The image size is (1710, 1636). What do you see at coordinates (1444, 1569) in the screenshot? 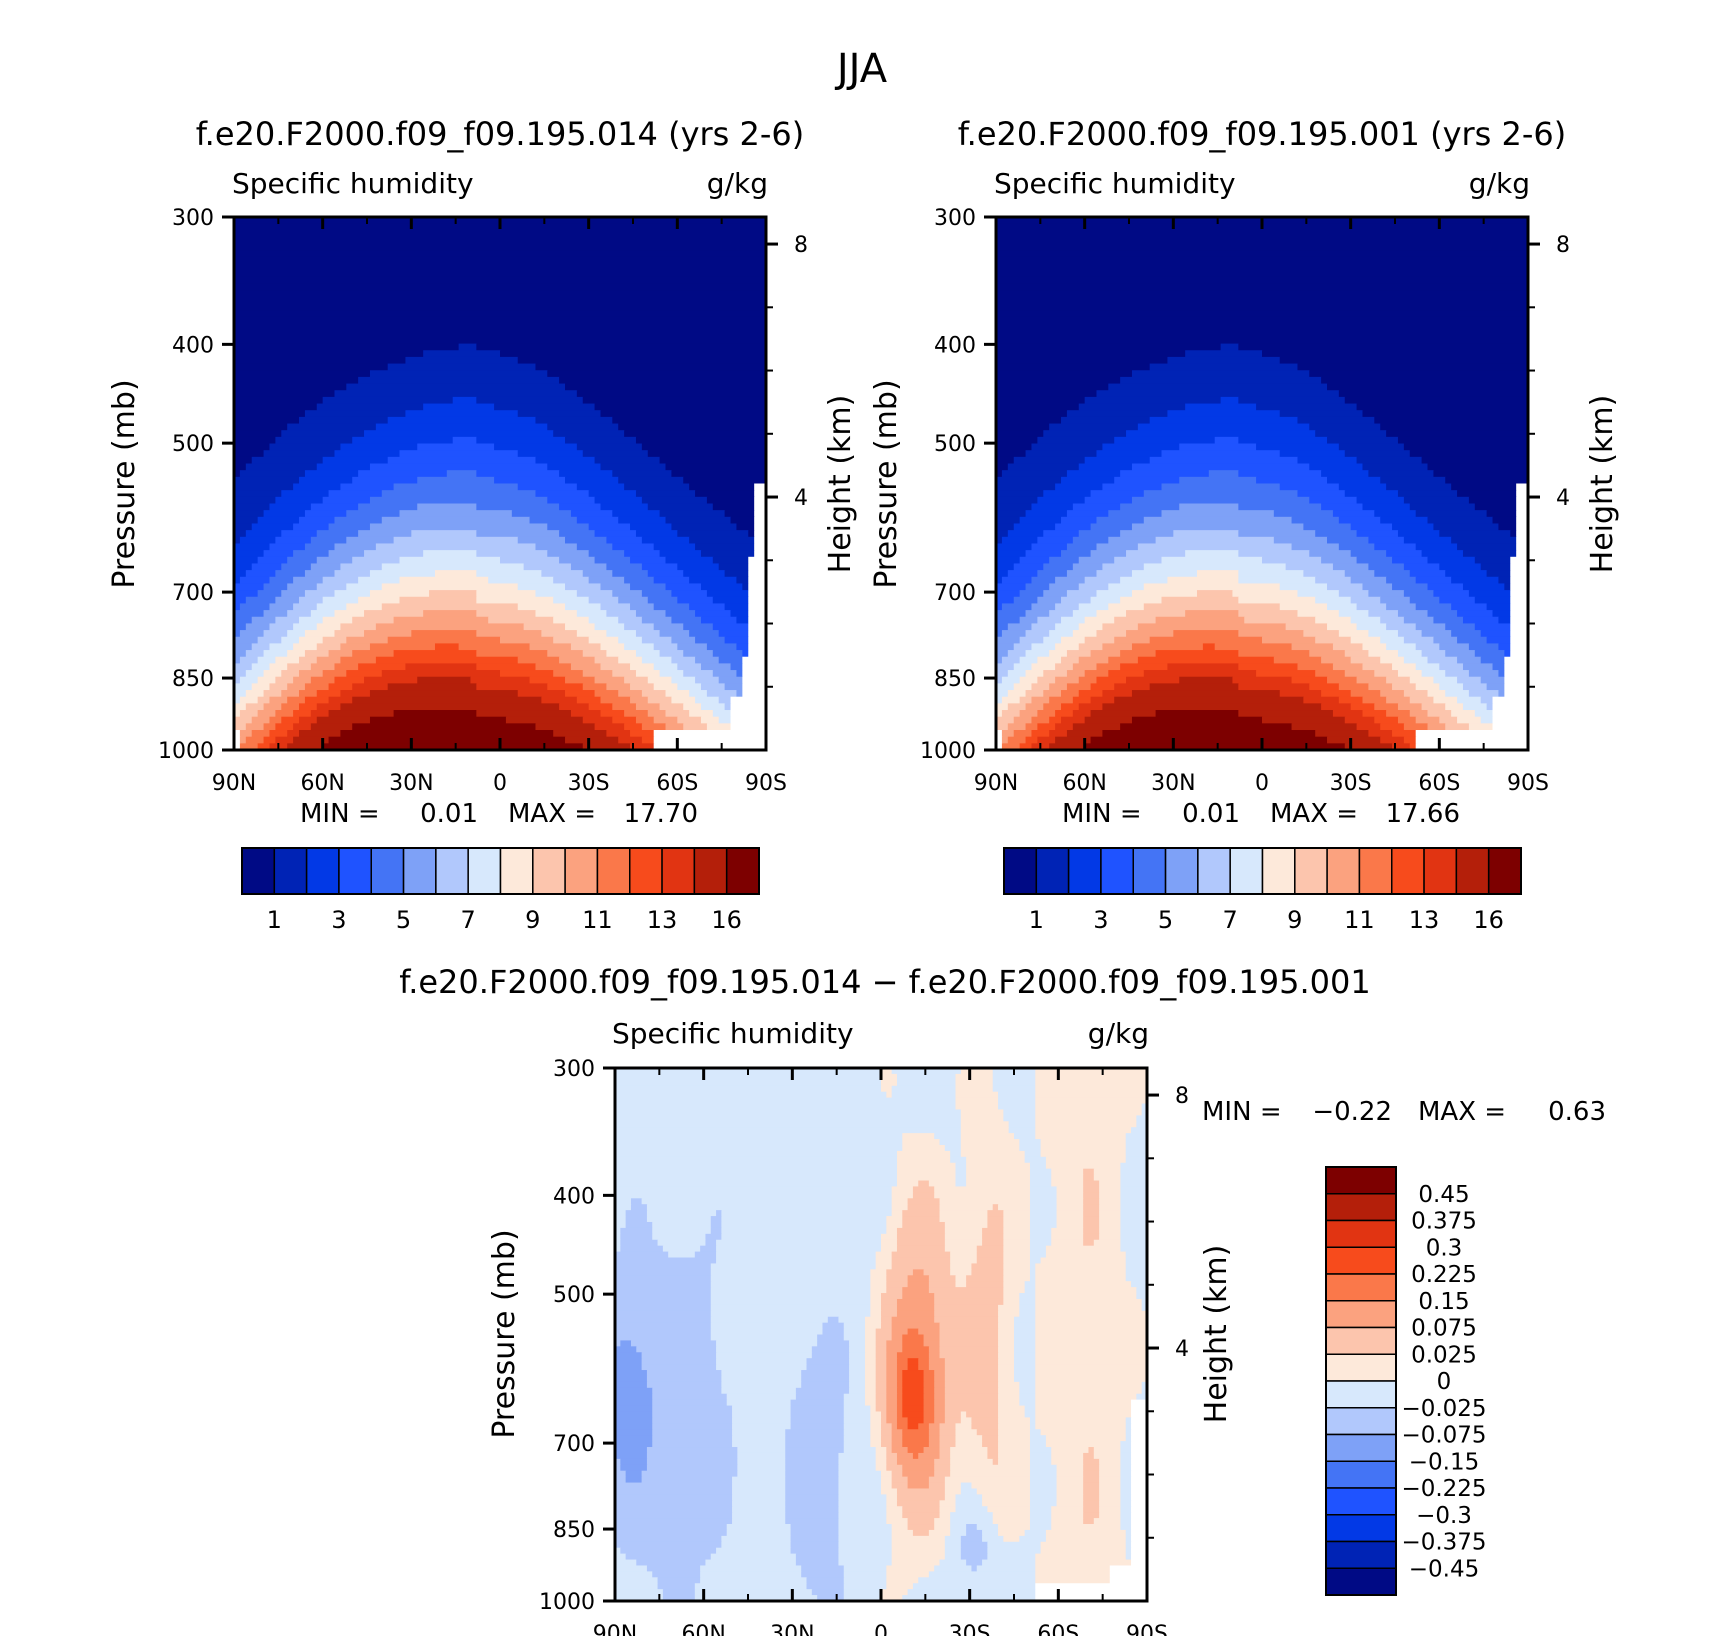
I see `colorbar-label: −0.45` at bounding box center [1444, 1569].